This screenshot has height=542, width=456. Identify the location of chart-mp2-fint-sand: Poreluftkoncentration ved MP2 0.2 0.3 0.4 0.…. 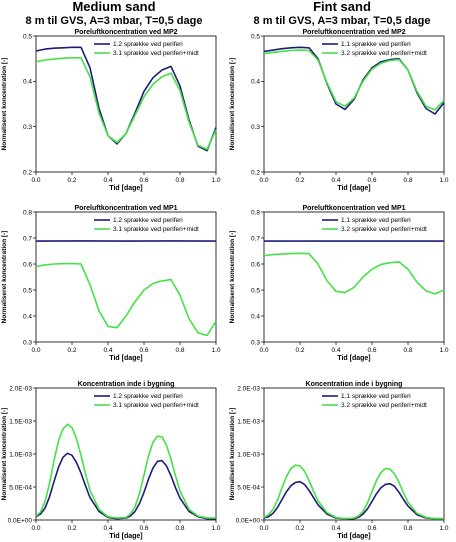
(339, 110).